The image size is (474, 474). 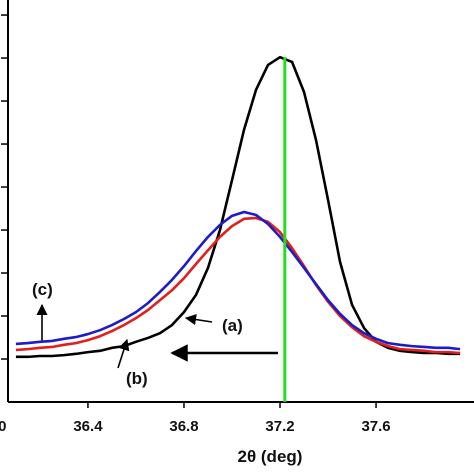 What do you see at coordinates (183, 426) in the screenshot?
I see `x-tick-label: 36.8` at bounding box center [183, 426].